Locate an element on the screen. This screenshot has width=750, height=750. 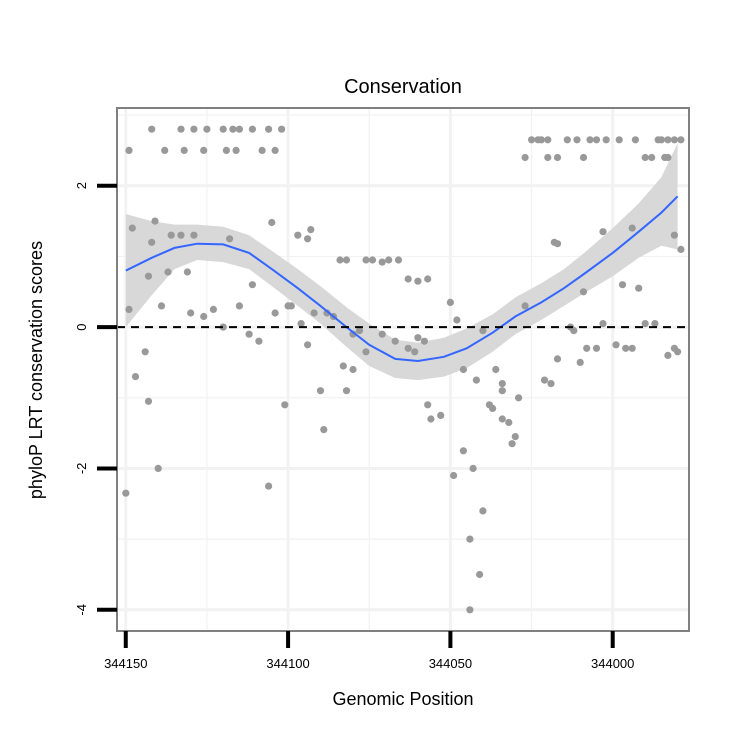
chart-title: Conservation is located at coordinates (403, 87).